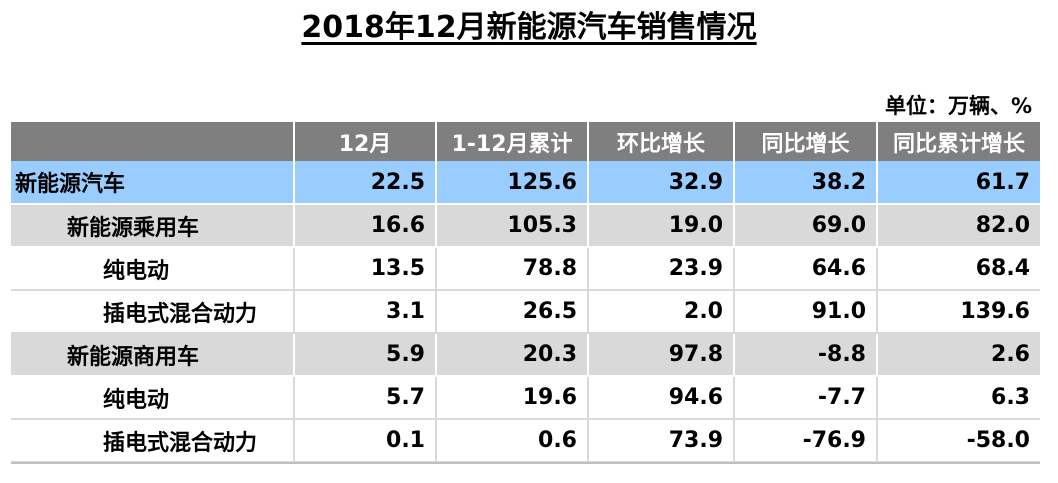 Image resolution: width=1058 pixels, height=483 pixels. Describe the element at coordinates (958, 312) in the screenshot. I see `table-cell: 139.6` at that location.